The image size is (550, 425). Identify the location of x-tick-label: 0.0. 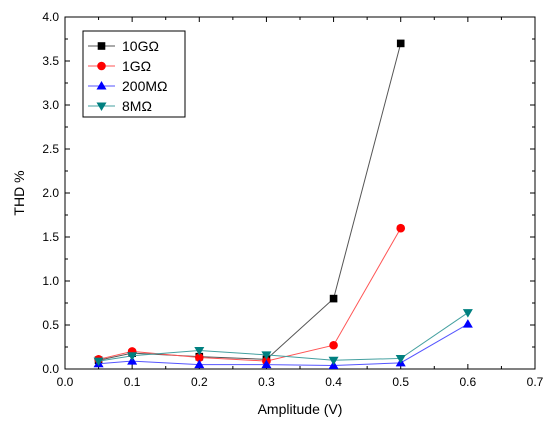
(65, 382).